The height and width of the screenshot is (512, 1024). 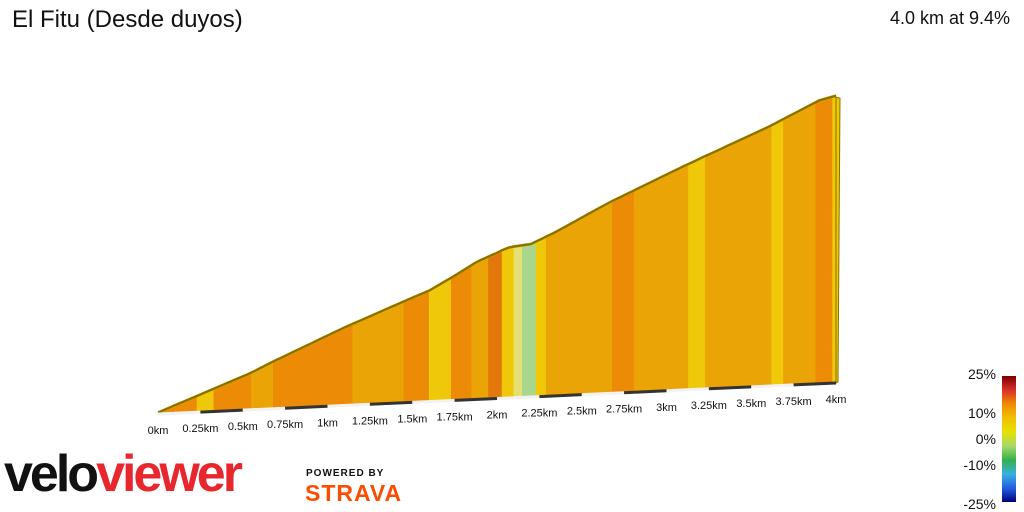 What do you see at coordinates (51, 474) in the screenshot?
I see `logo-velo-text: velo` at bounding box center [51, 474].